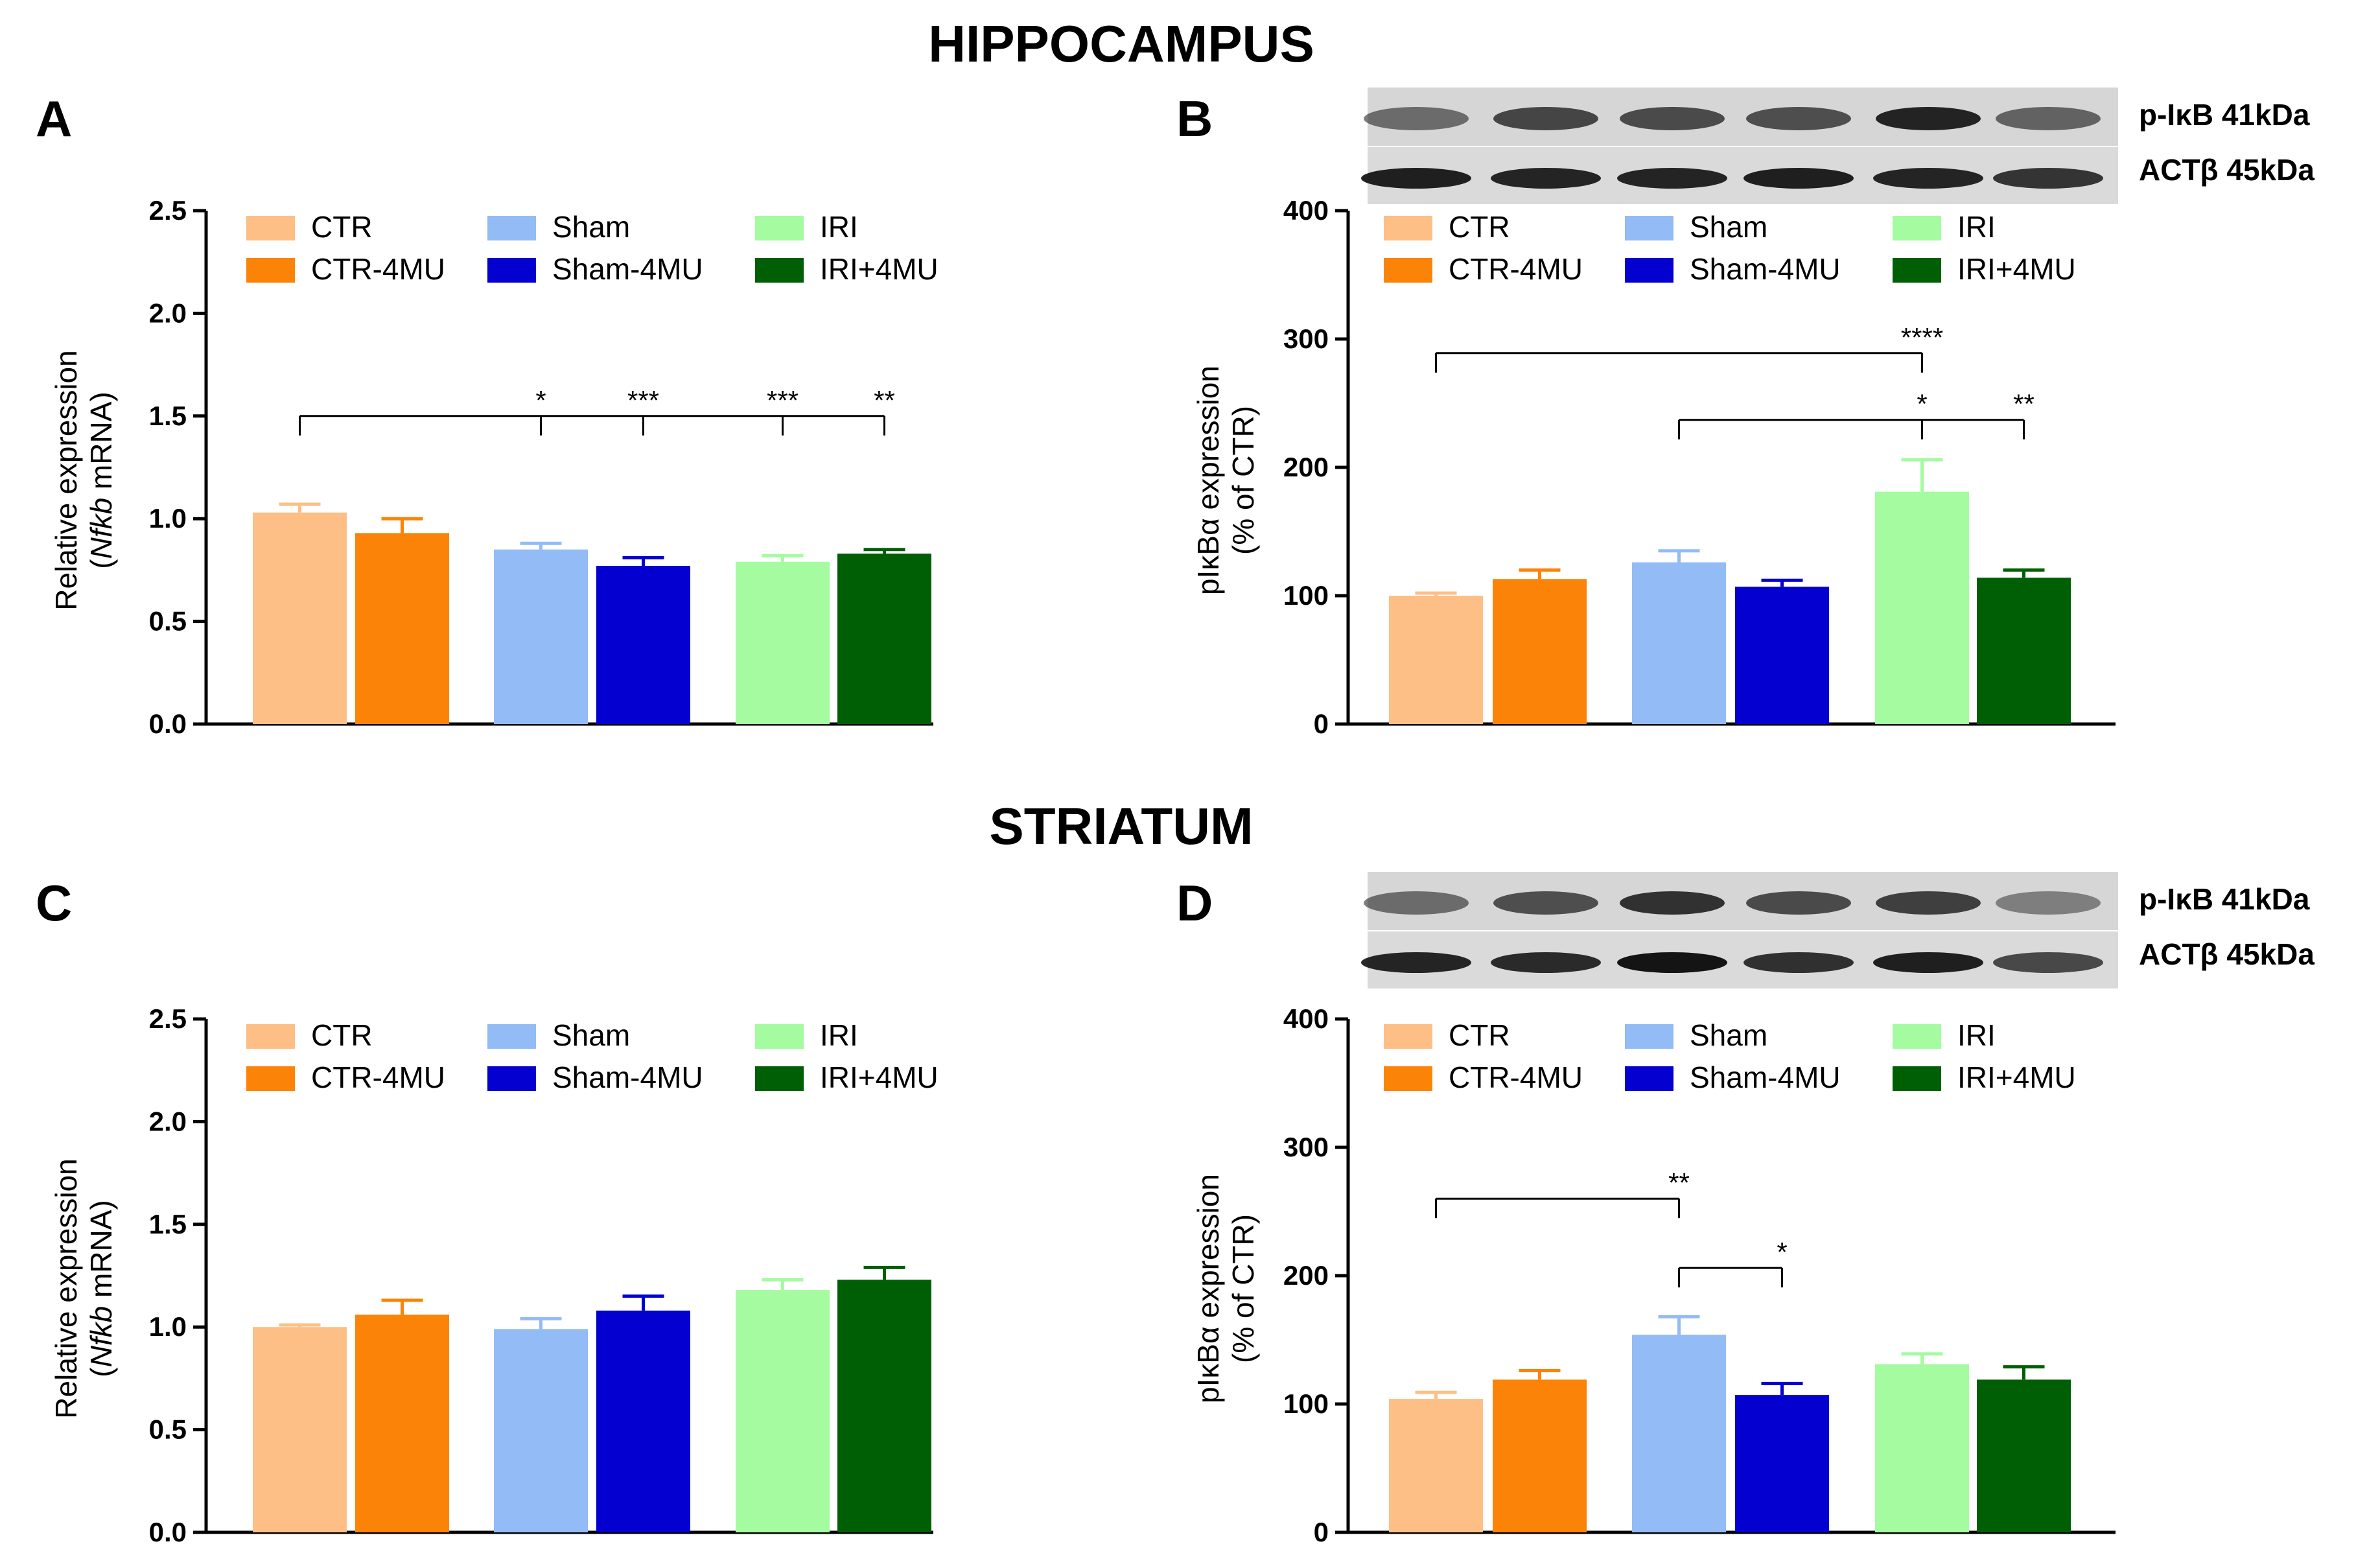  What do you see at coordinates (1321, 724) in the screenshot?
I see `y-tick-label-b: 0` at bounding box center [1321, 724].